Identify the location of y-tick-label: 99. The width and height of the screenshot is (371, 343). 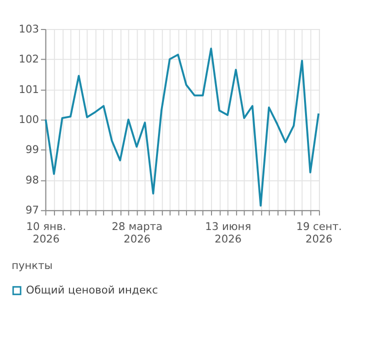
(33, 150).